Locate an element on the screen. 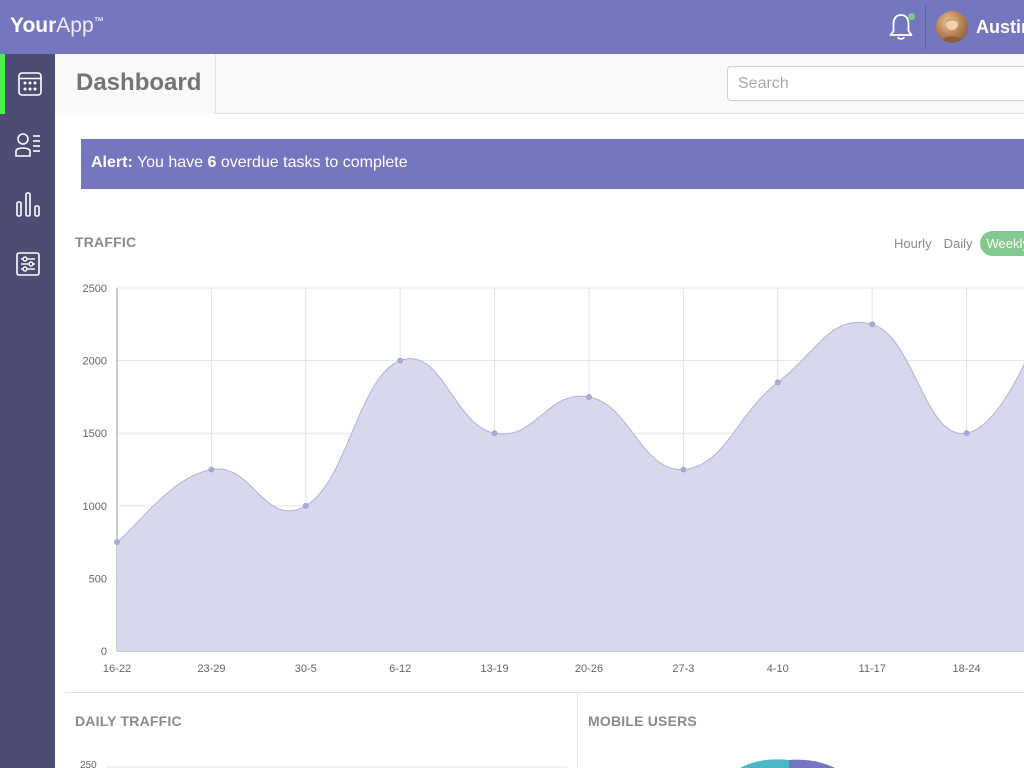 This screenshot has width=1024, height=768. tab-weekly: Weekly is located at coordinates (1002, 243).